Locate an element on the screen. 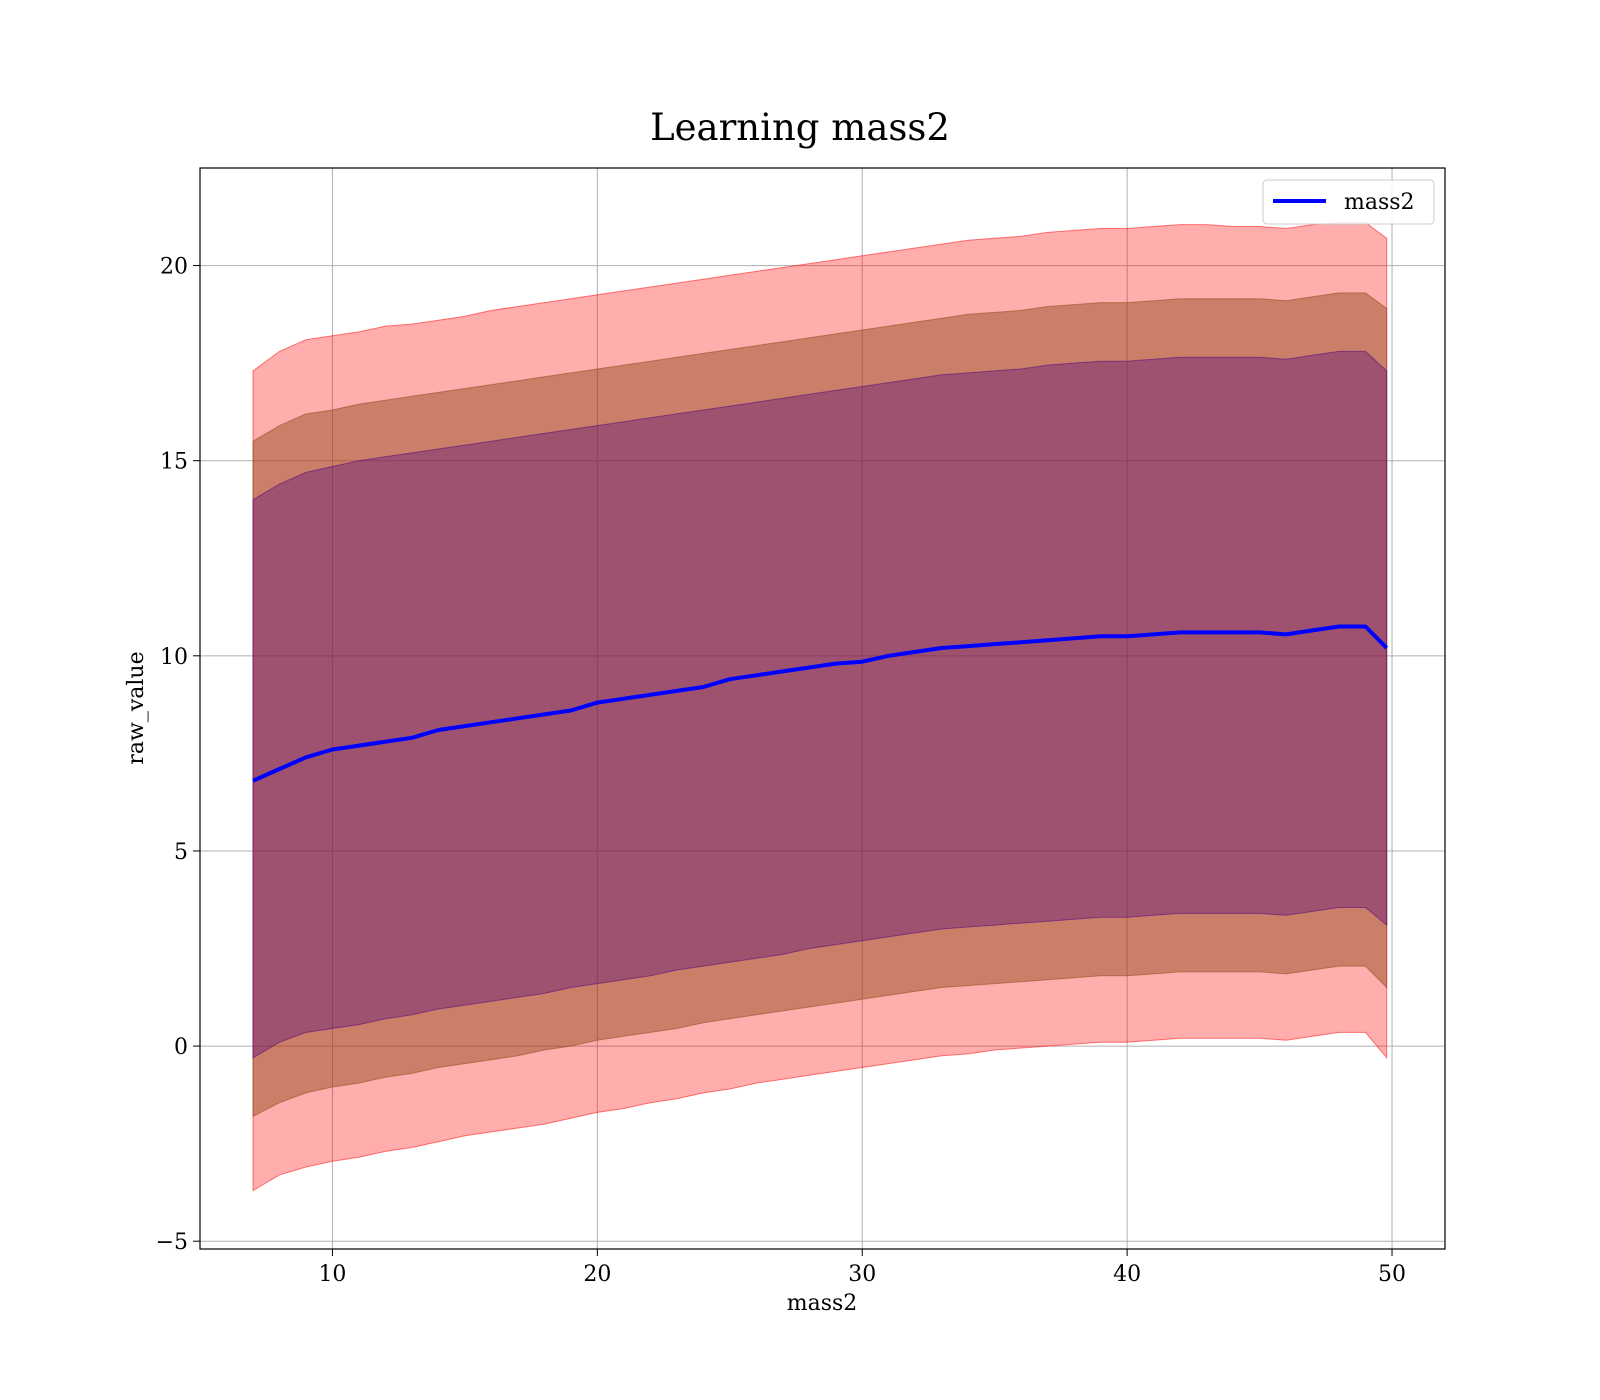 The image size is (1600, 1400). series-line-mass2 is located at coordinates (820, 703).